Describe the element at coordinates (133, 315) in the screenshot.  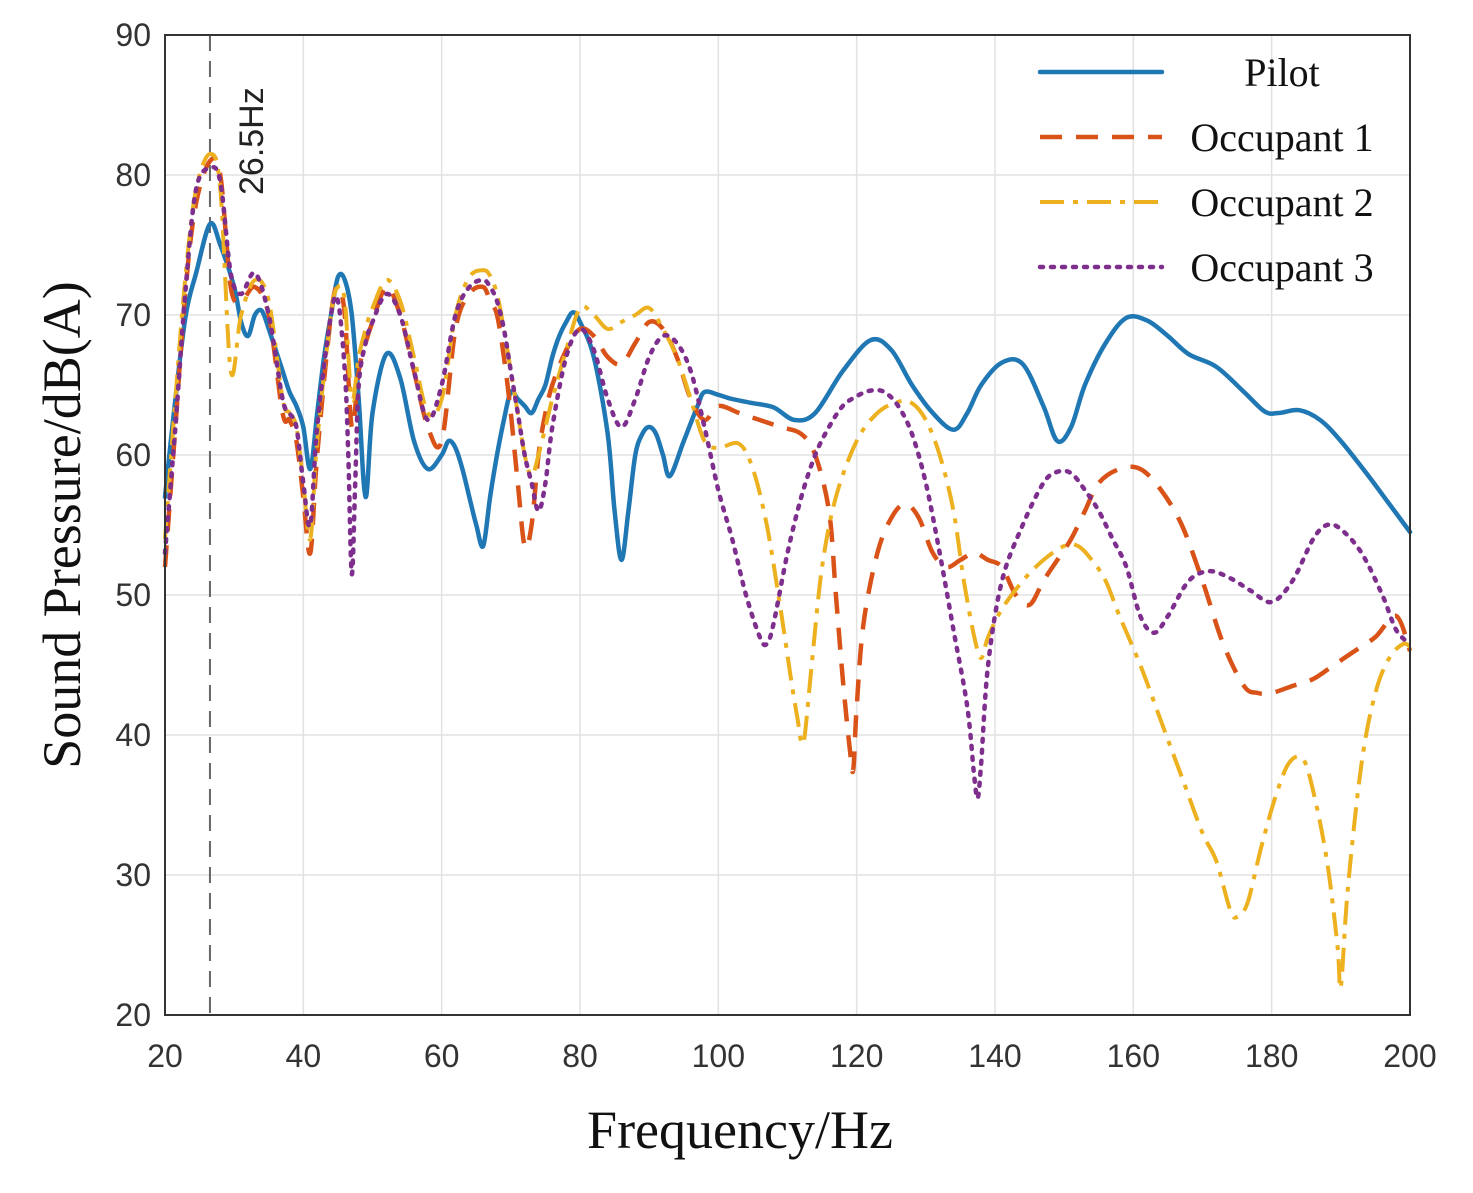
I see `y-tick-label-70: 70` at that location.